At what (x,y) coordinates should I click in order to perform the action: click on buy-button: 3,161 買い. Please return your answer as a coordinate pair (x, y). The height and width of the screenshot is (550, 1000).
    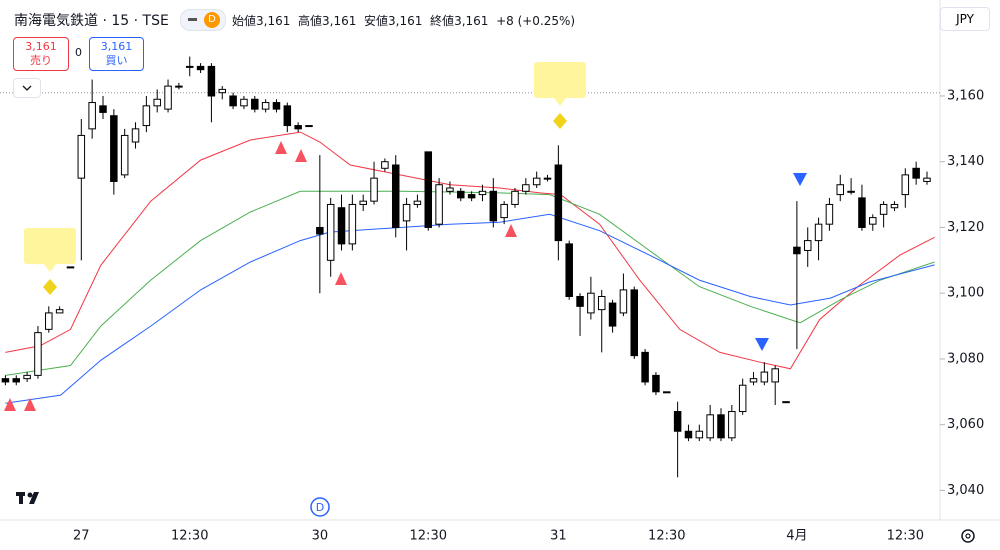
    Looking at the image, I should click on (116, 54).